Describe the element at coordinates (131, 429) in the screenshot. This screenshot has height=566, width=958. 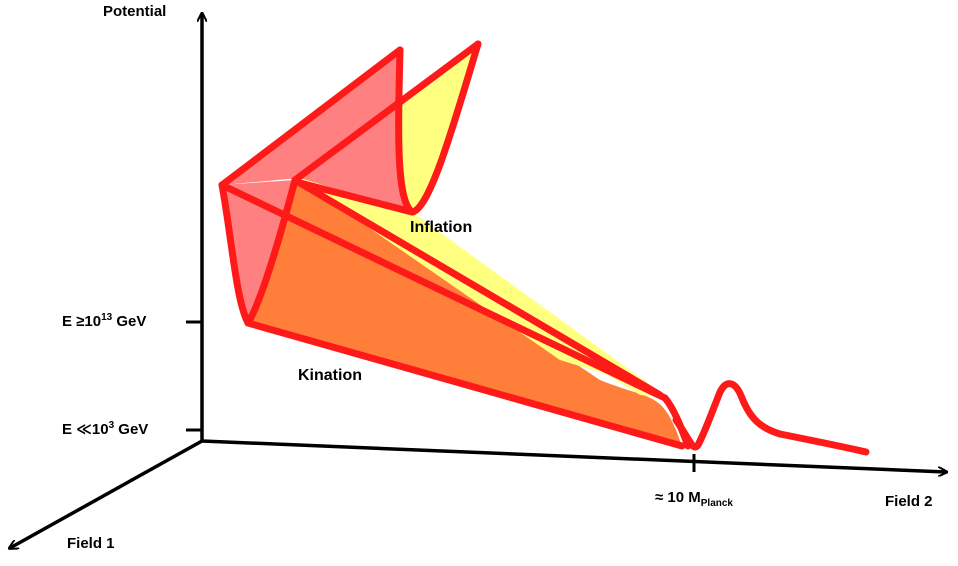
I see `tick-low-suffix: GeV` at that location.